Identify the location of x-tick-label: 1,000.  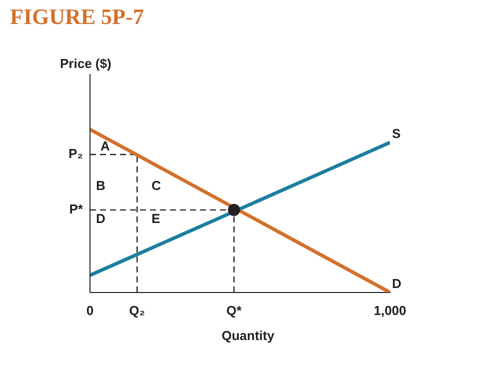
(390, 310).